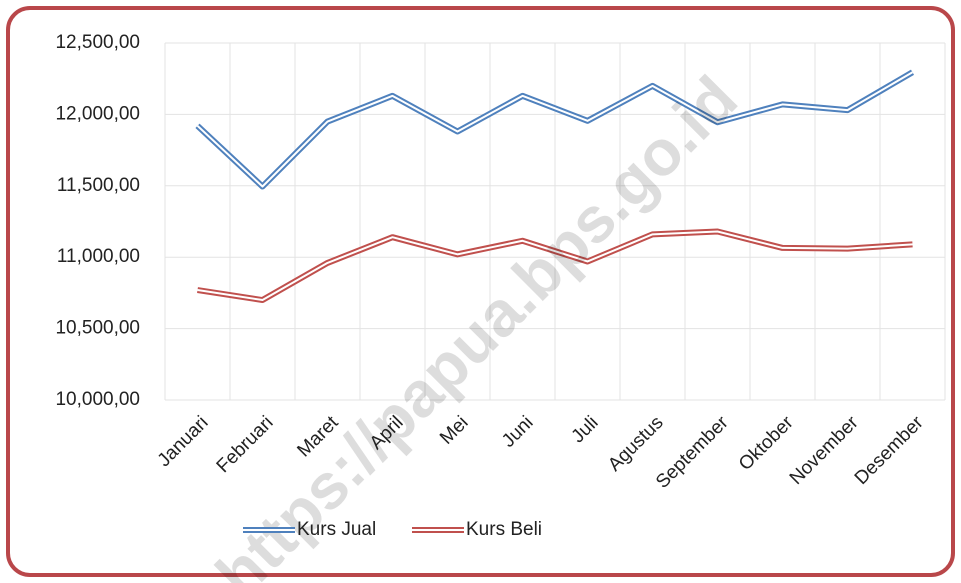  I want to click on y-tick-label: 11,500,00, so click(98, 185).